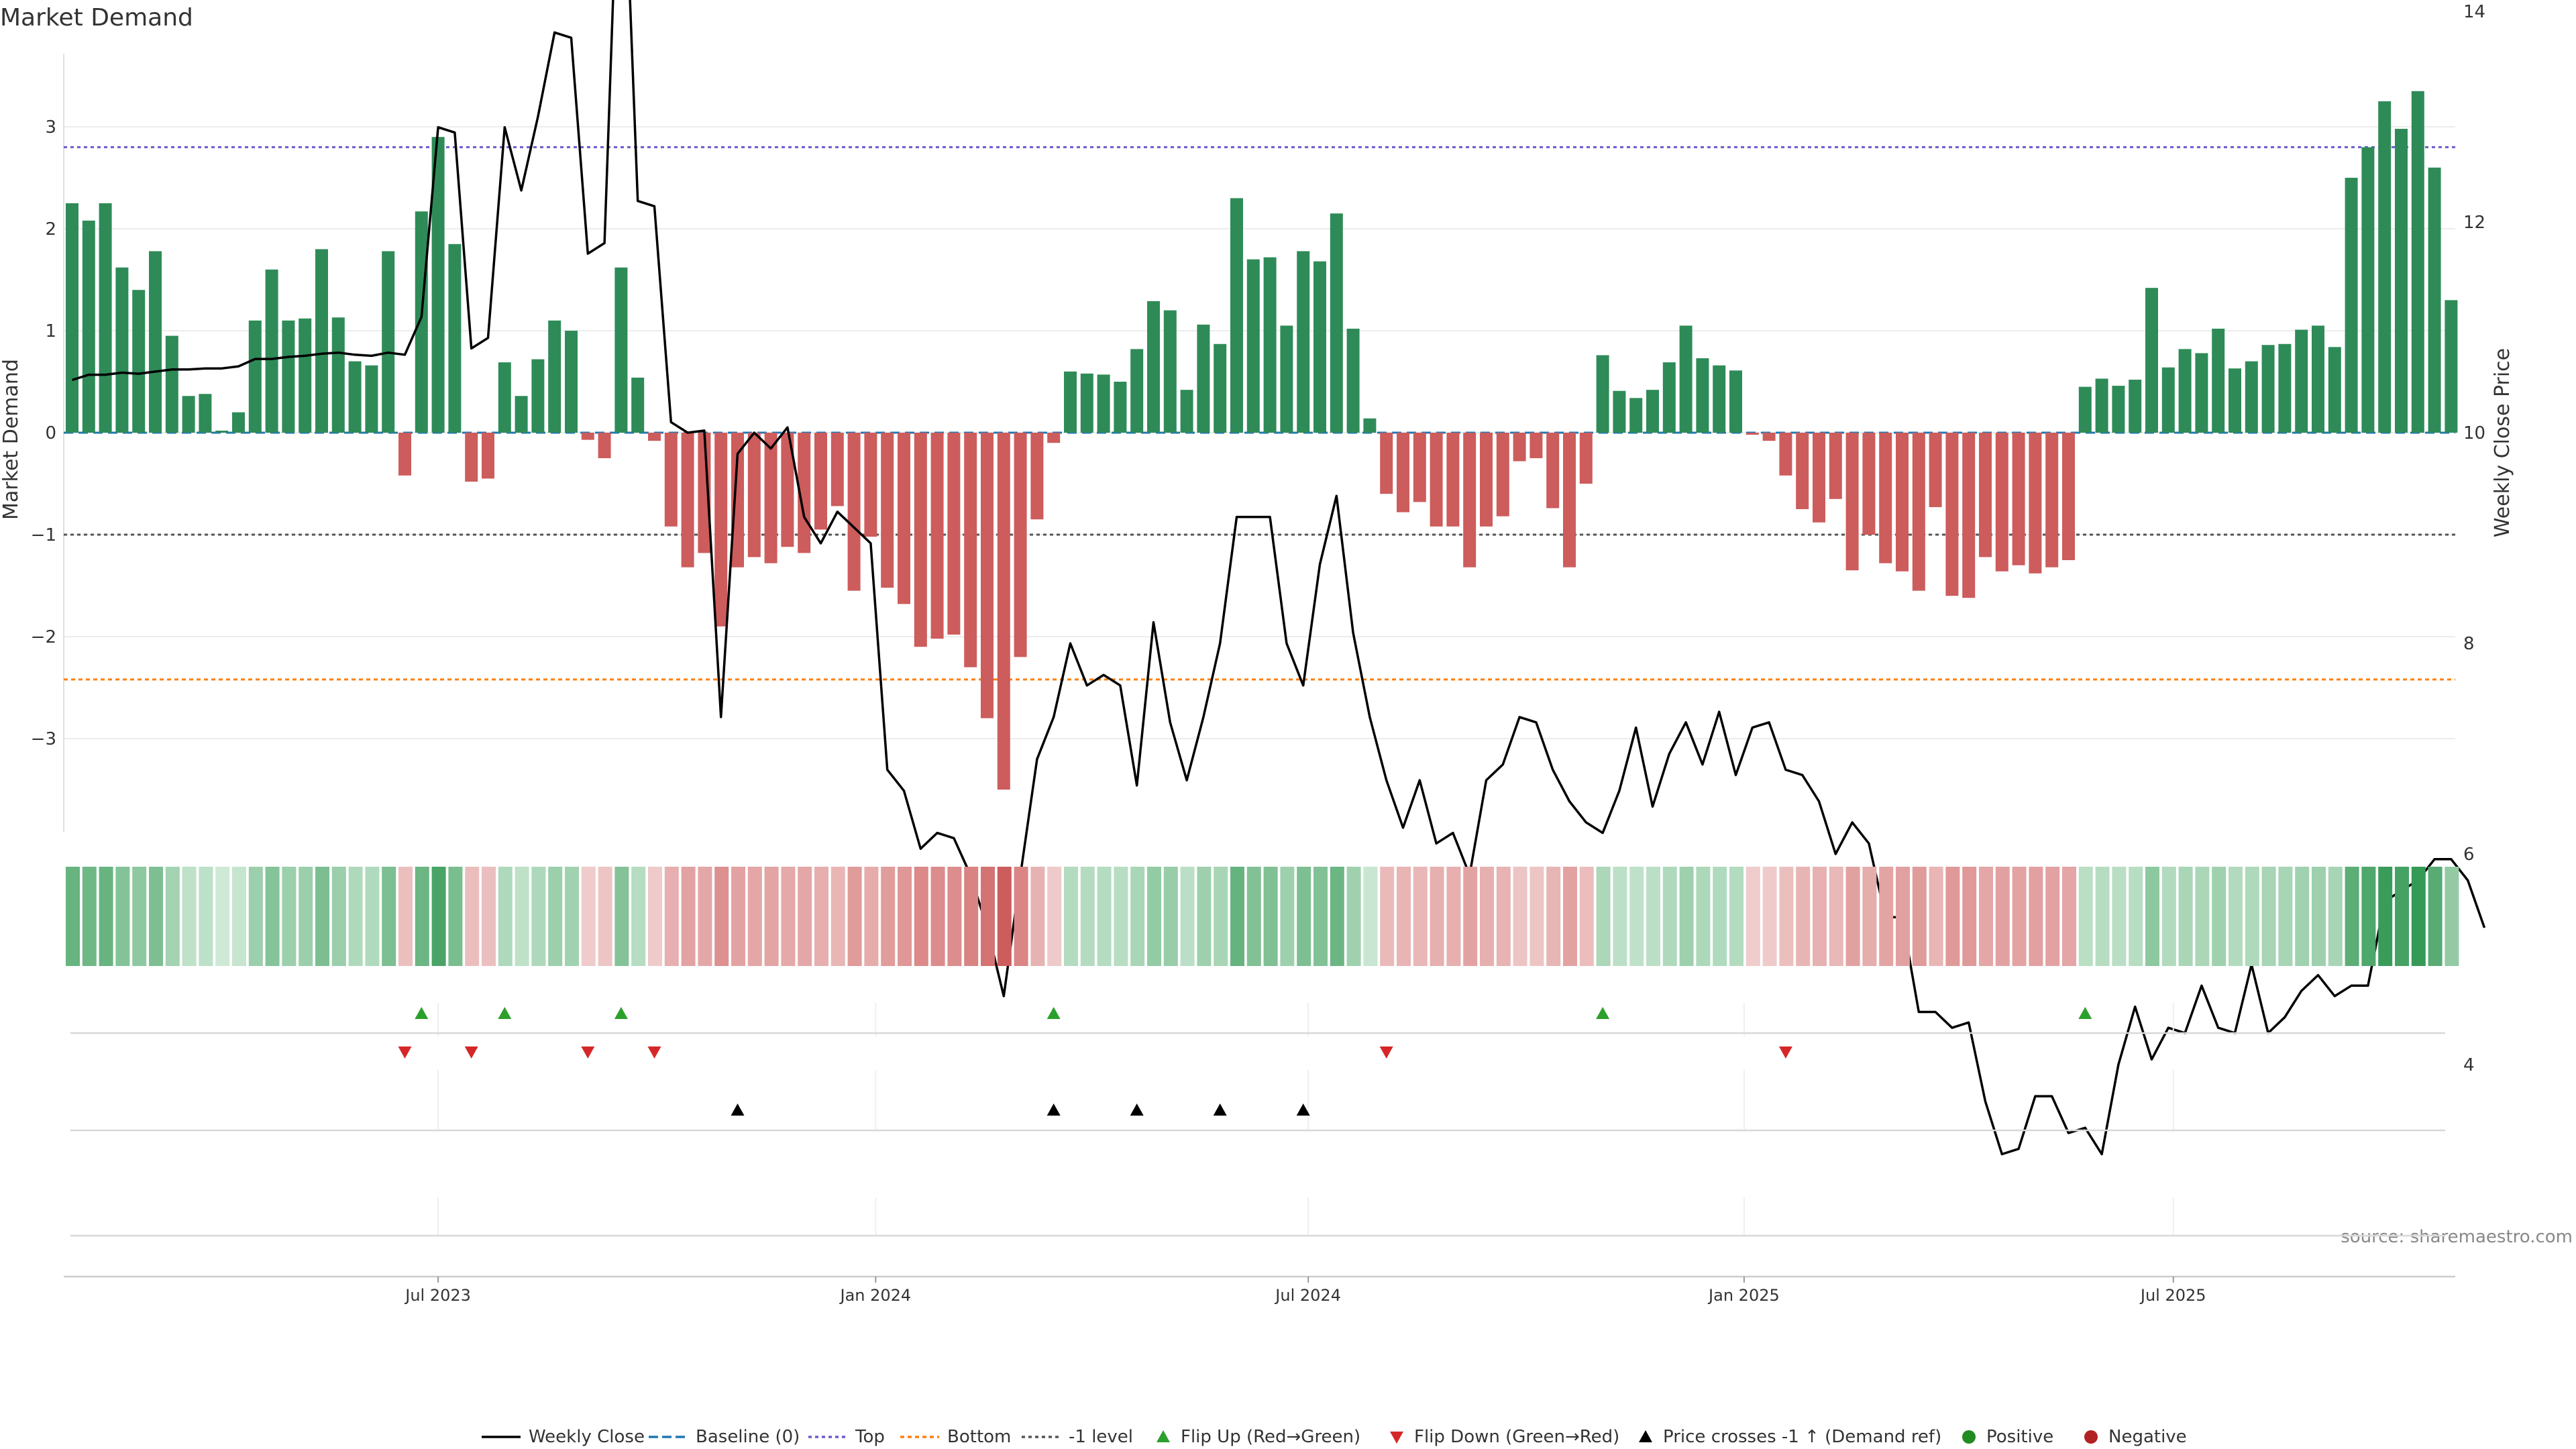  What do you see at coordinates (471, 1052) in the screenshot?
I see `flip-down-marker` at bounding box center [471, 1052].